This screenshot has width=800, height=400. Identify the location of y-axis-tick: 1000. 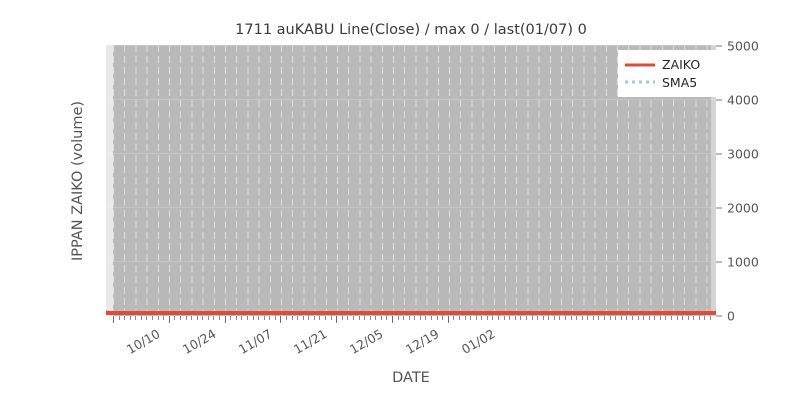
(737, 262).